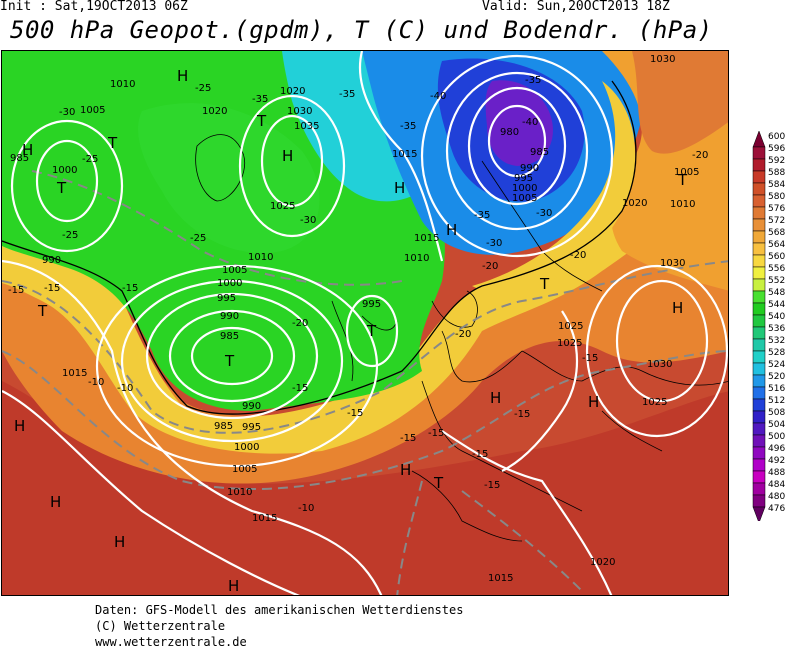  I want to click on scale-label: 560, so click(776, 257).